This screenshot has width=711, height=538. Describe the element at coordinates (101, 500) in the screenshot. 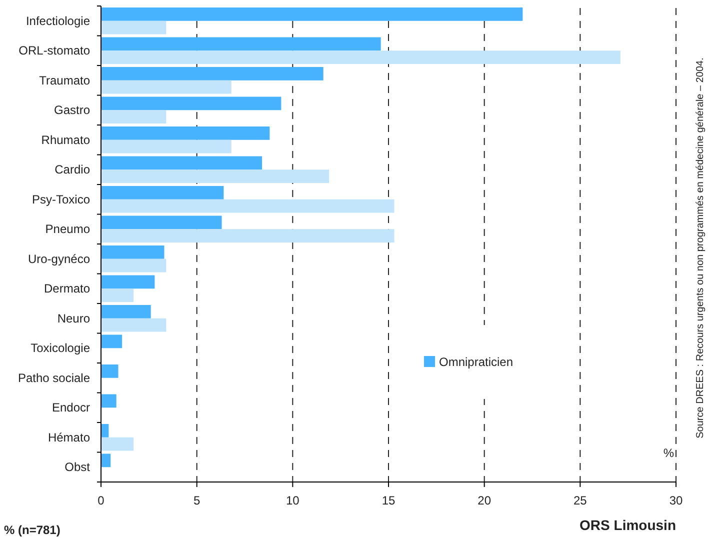

I see `x-tick-label: 0` at that location.